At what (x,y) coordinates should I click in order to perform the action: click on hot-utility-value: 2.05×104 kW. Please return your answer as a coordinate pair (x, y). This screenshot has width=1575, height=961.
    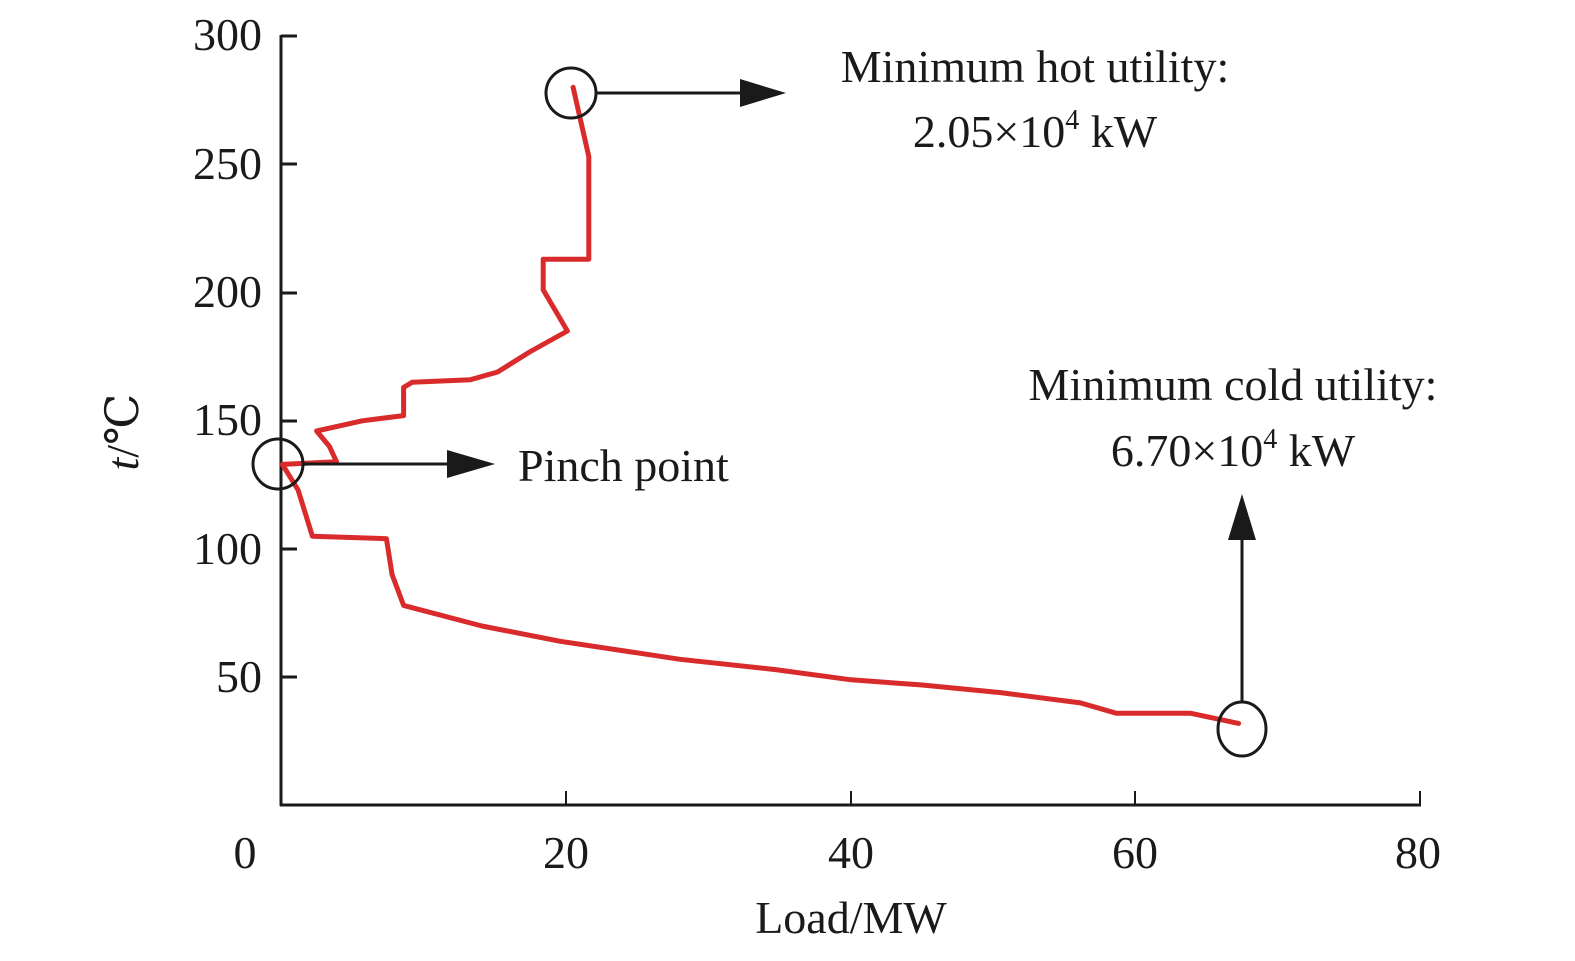
    Looking at the image, I should click on (1035, 131).